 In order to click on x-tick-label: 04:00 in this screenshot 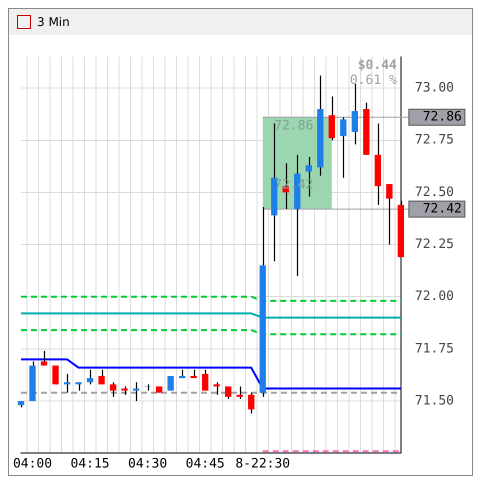, I will do `click(32, 464)`.